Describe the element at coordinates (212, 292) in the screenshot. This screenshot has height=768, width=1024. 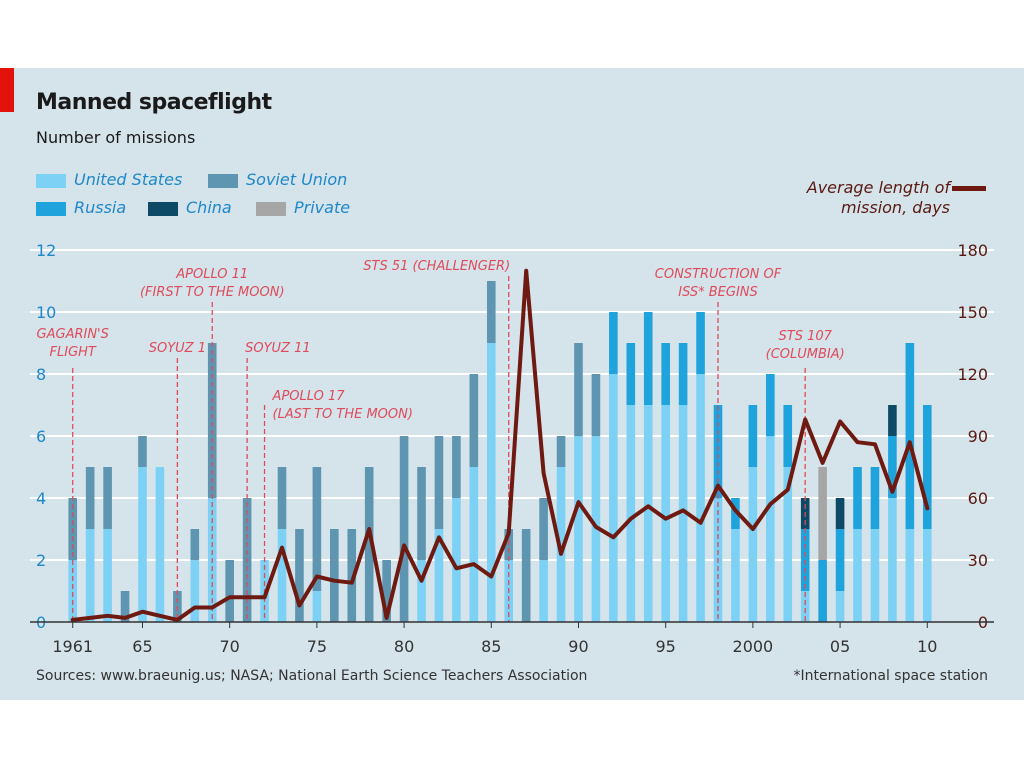
I see `annotation-label: (FIRST TO THE MOON)` at that location.